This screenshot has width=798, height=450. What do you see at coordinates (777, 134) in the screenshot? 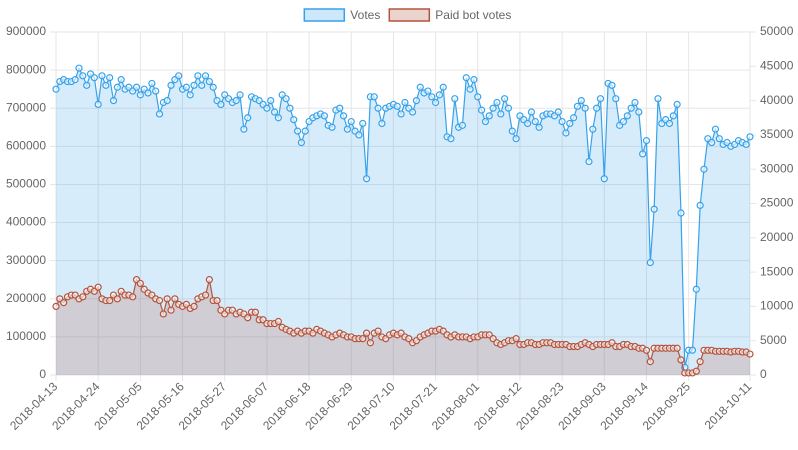
I see `y2-tick-label: 35000` at bounding box center [777, 134].